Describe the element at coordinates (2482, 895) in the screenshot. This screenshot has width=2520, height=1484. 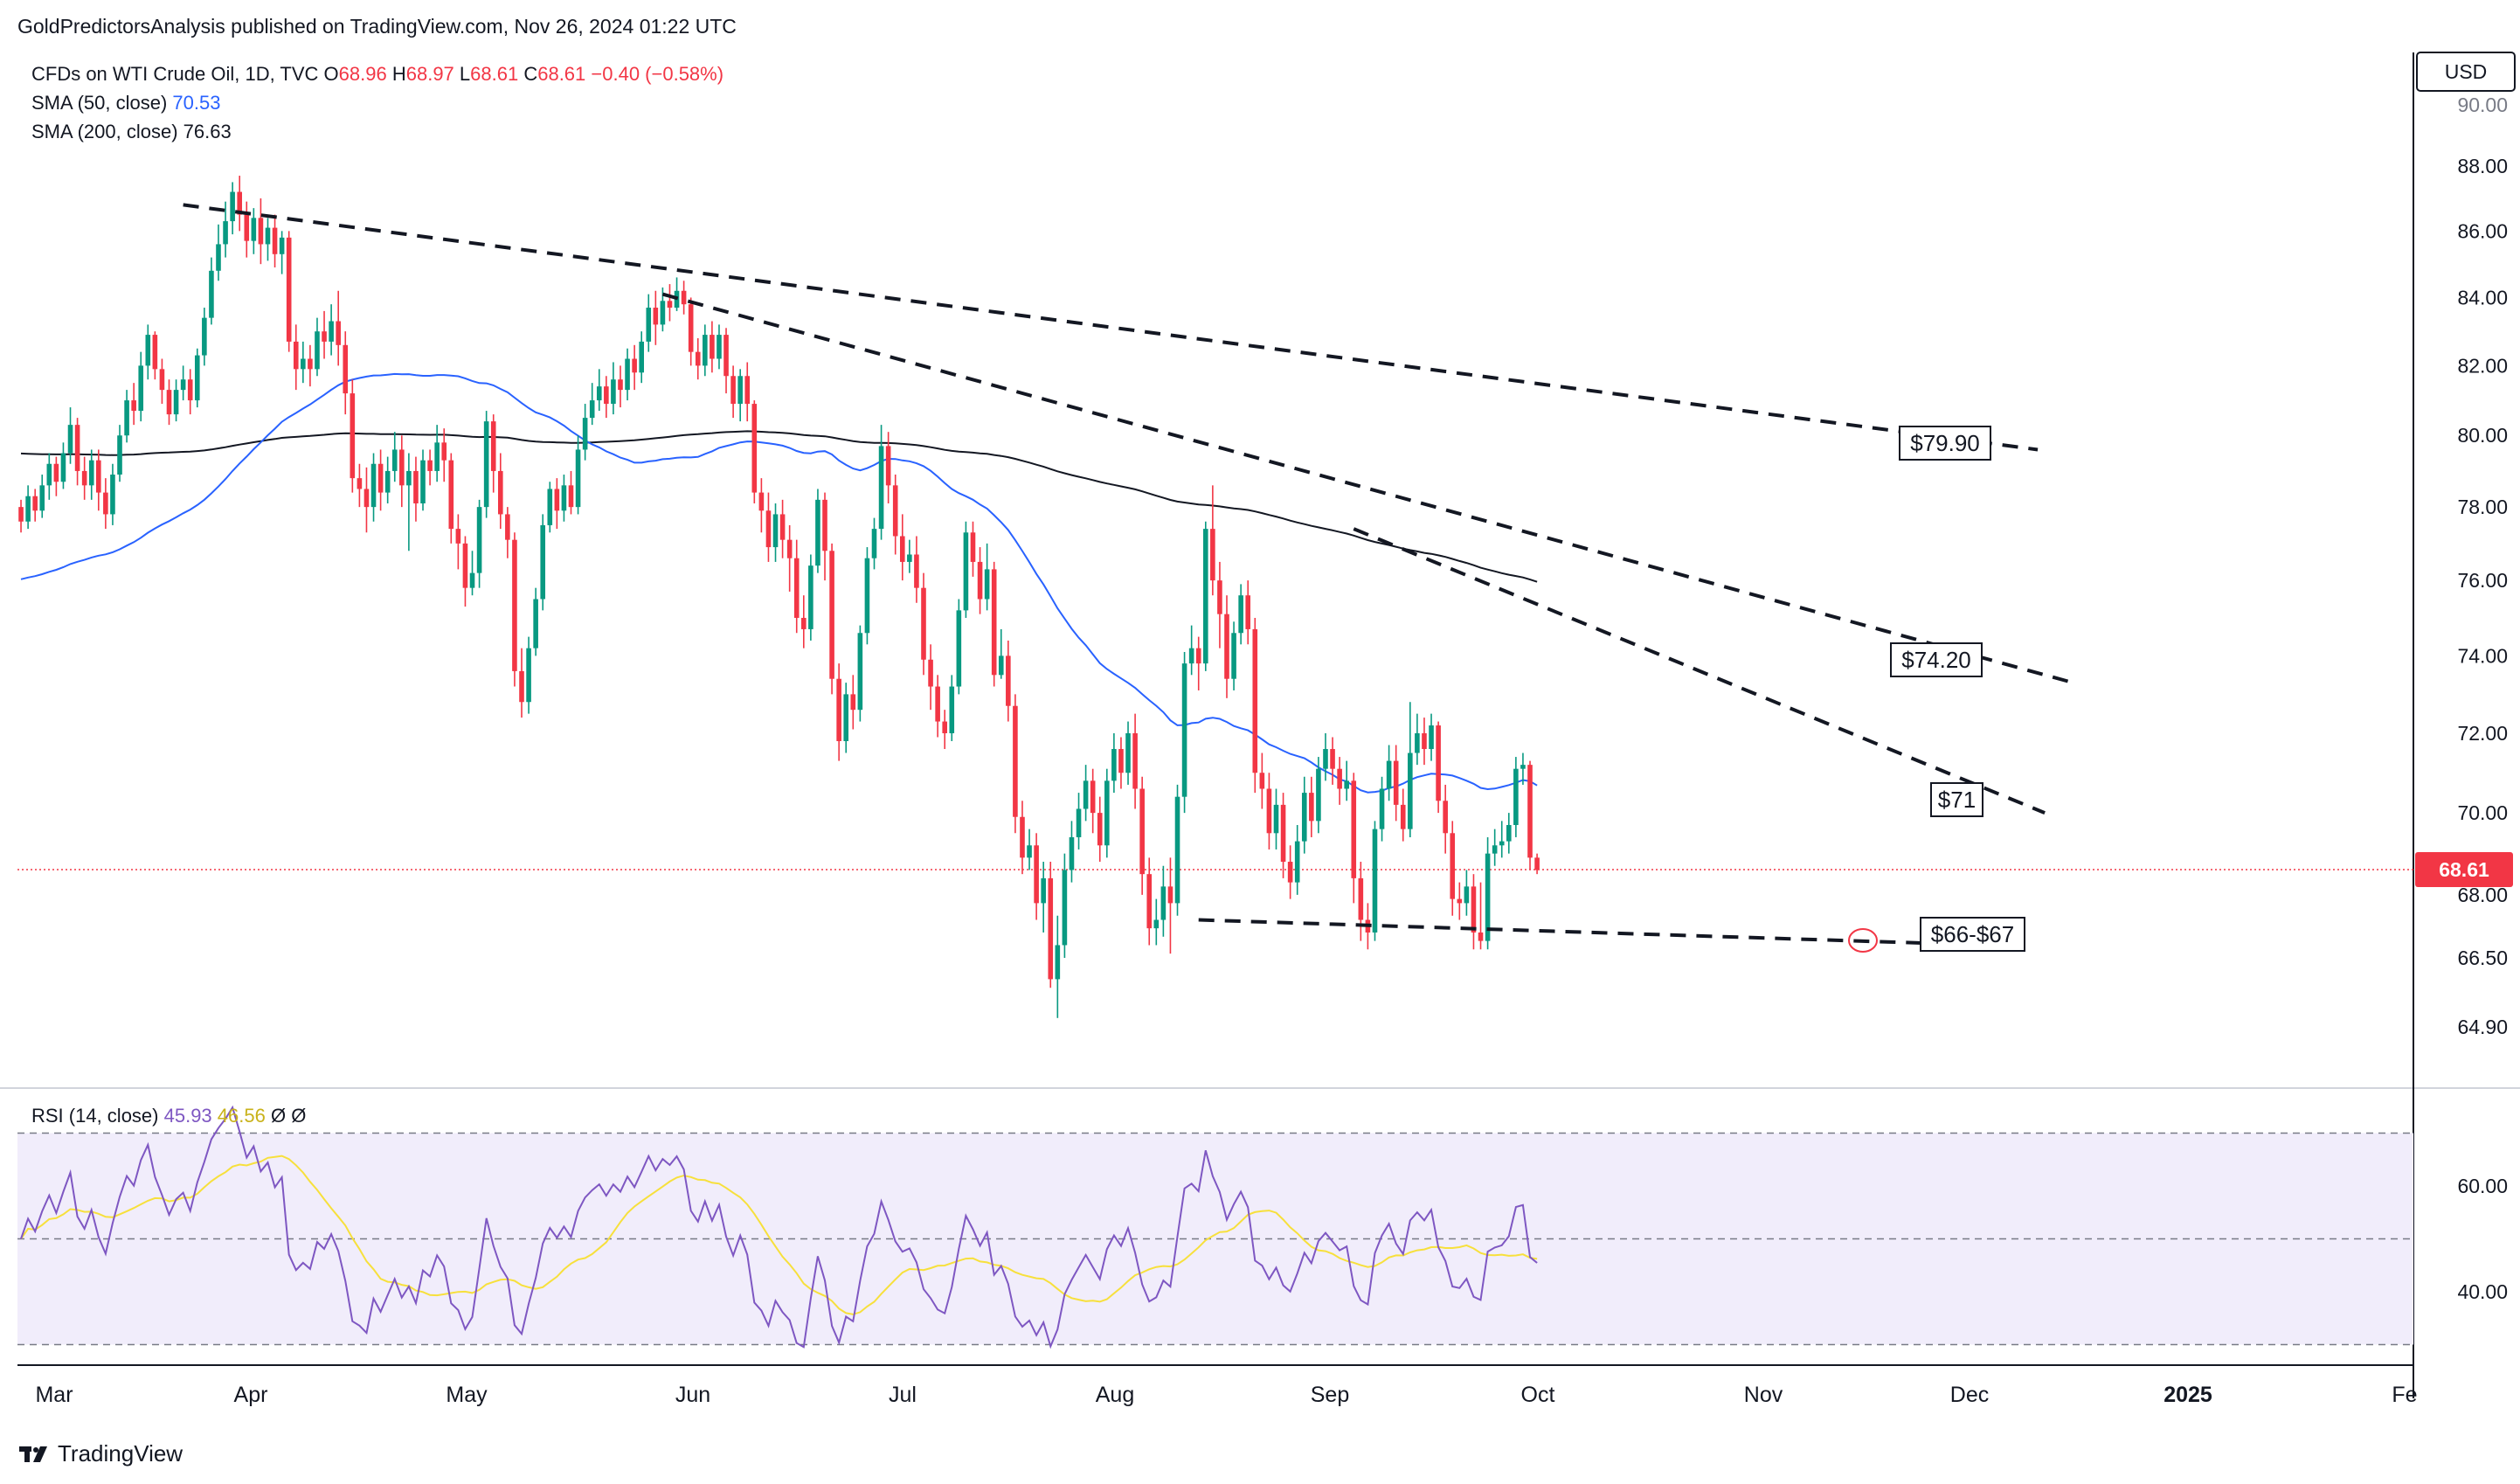
I see `price-tick-label: 68.00` at that location.